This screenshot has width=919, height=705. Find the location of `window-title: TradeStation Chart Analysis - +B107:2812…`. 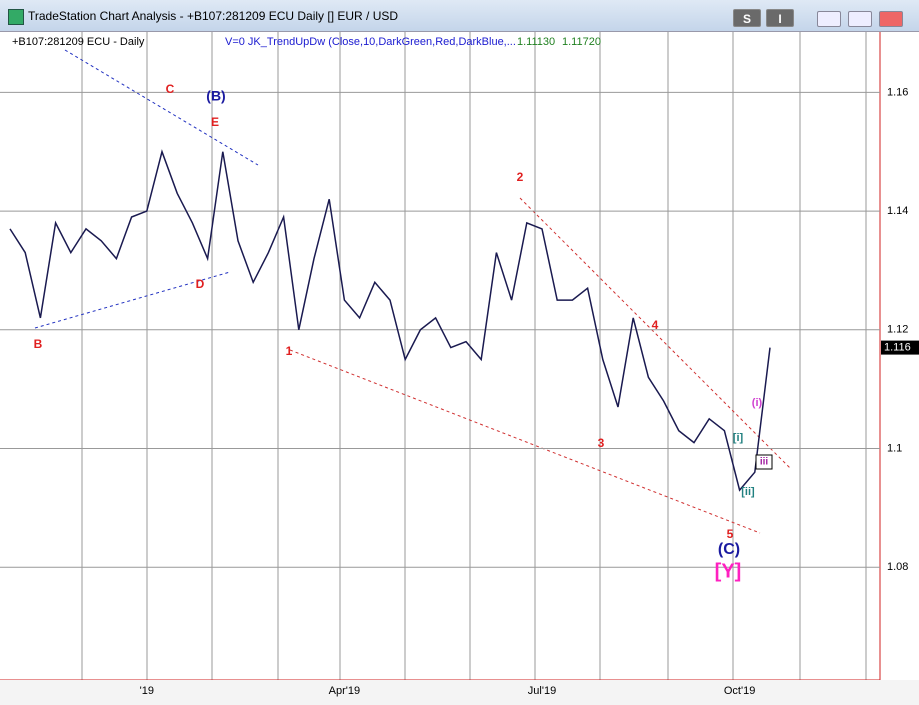

window-title: TradeStation Chart Analysis - +B107:2812… is located at coordinates (213, 16).